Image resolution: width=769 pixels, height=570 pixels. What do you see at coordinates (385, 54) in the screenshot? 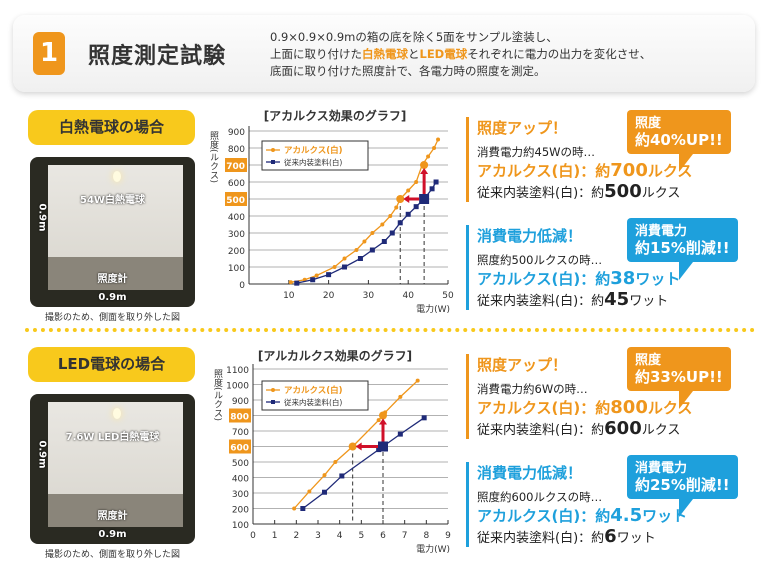
I see `highlight-incandescent: 白熱電球` at bounding box center [385, 54].